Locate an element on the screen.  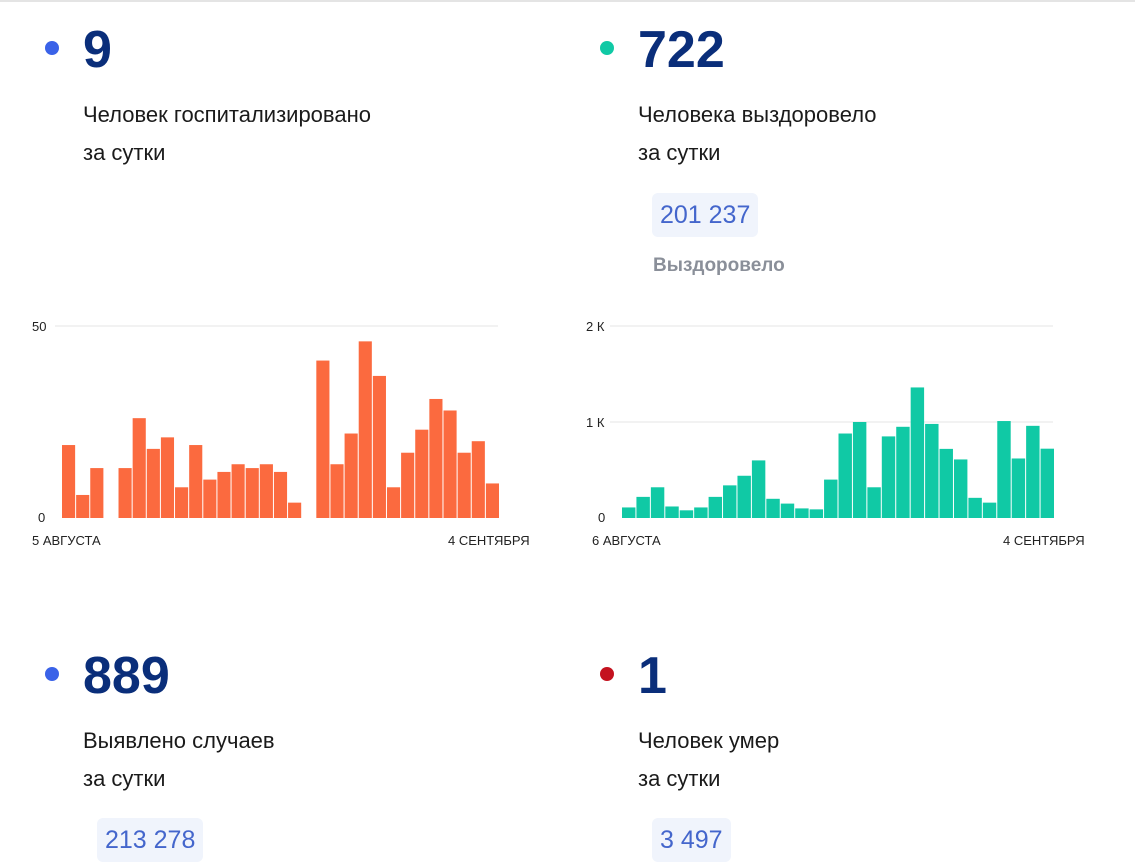
y-tick-label: 50 is located at coordinates (39, 326).